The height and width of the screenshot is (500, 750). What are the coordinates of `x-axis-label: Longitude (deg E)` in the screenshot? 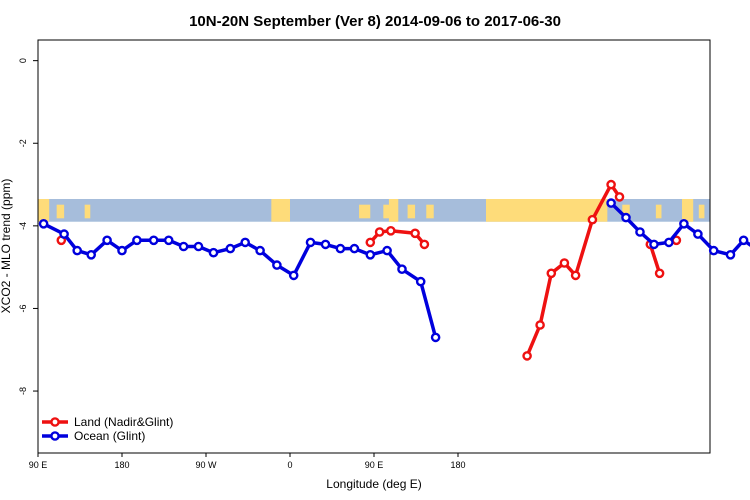 It's located at (373, 484).